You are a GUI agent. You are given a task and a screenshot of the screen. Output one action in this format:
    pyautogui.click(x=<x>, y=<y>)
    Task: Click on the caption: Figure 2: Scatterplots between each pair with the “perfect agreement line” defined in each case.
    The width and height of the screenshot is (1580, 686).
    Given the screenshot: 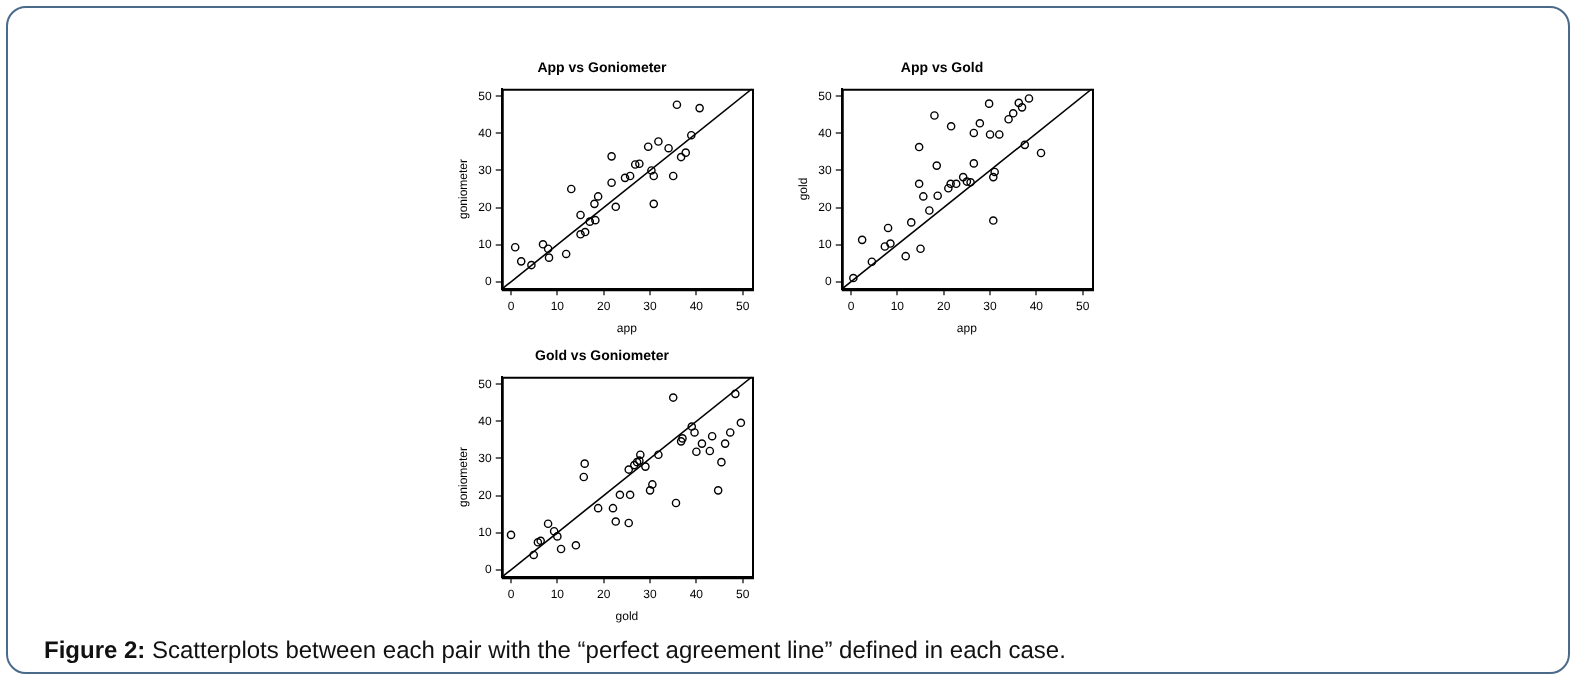 What is the action you would take?
    pyautogui.click(x=555, y=650)
    